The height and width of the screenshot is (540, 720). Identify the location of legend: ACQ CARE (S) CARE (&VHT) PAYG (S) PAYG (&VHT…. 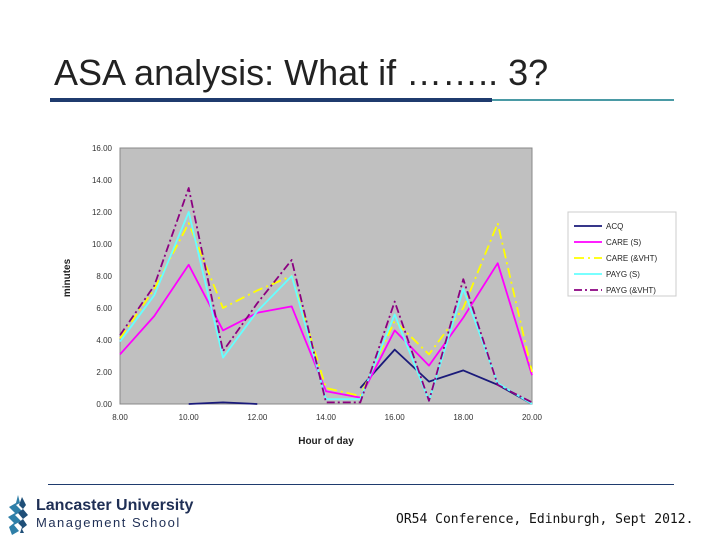
(622, 254).